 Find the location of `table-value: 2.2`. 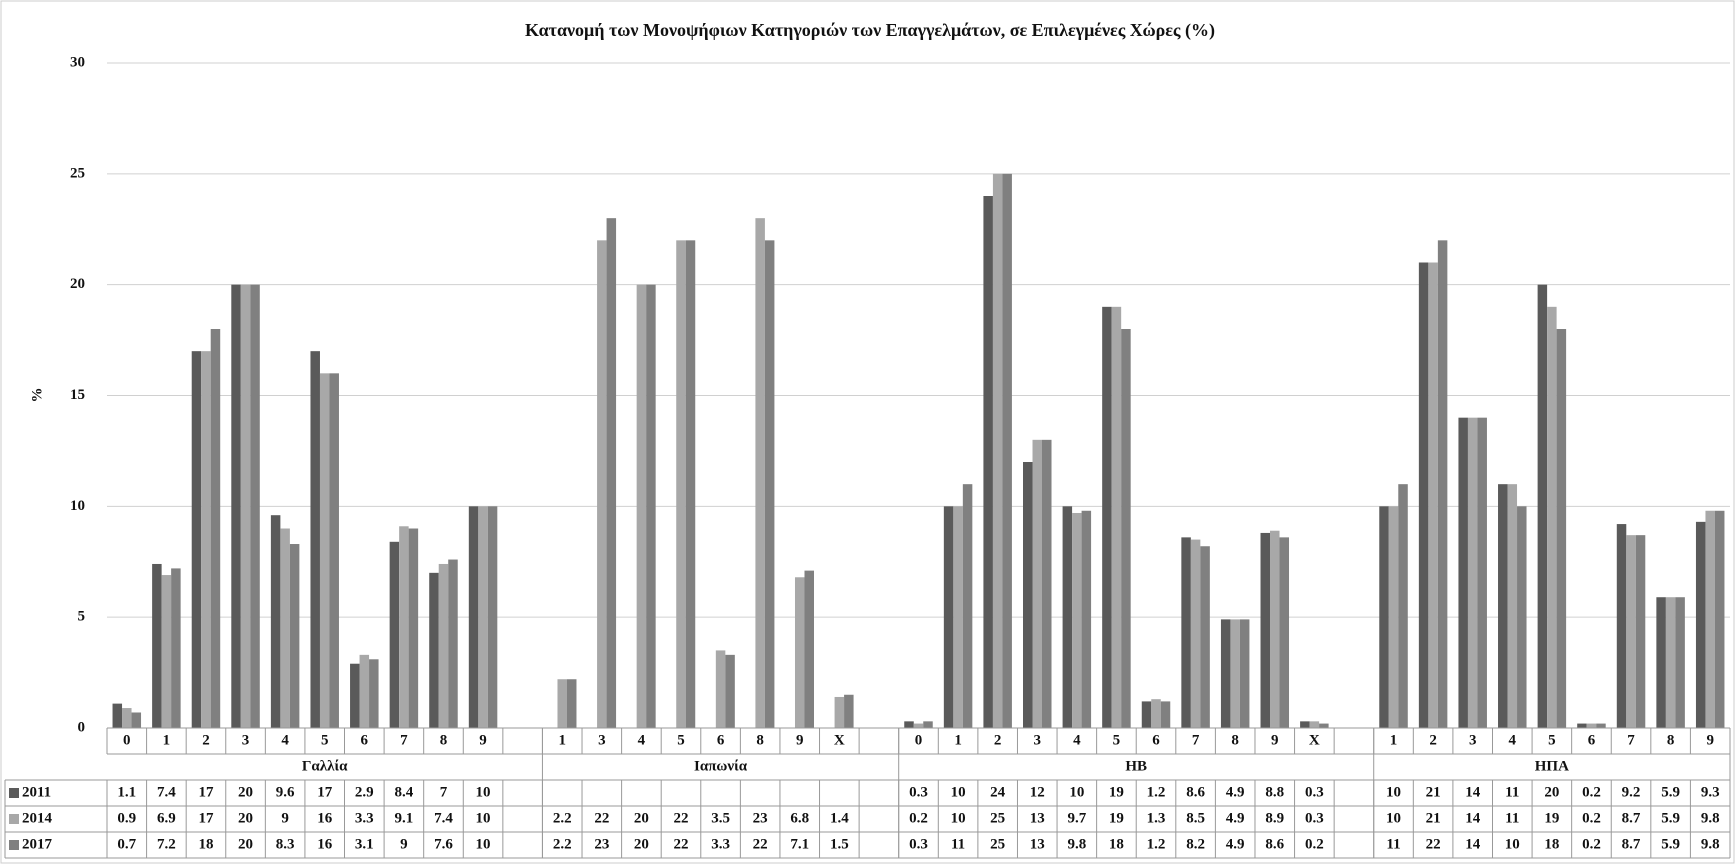

table-value: 2.2 is located at coordinates (562, 844).